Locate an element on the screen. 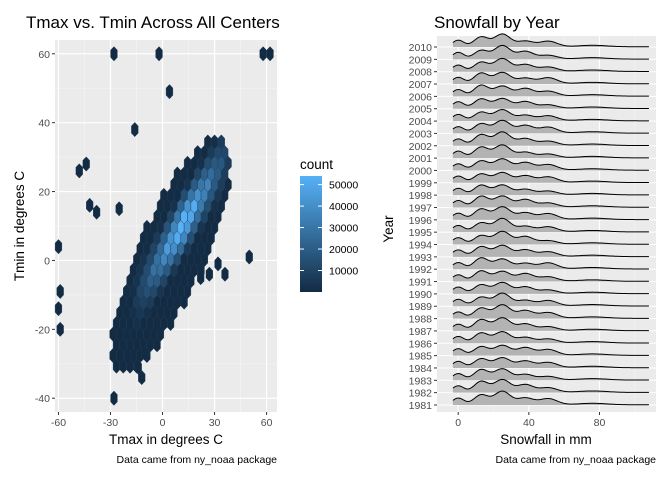 This screenshot has height=480, width=672. year-label: 1992 is located at coordinates (421, 270).